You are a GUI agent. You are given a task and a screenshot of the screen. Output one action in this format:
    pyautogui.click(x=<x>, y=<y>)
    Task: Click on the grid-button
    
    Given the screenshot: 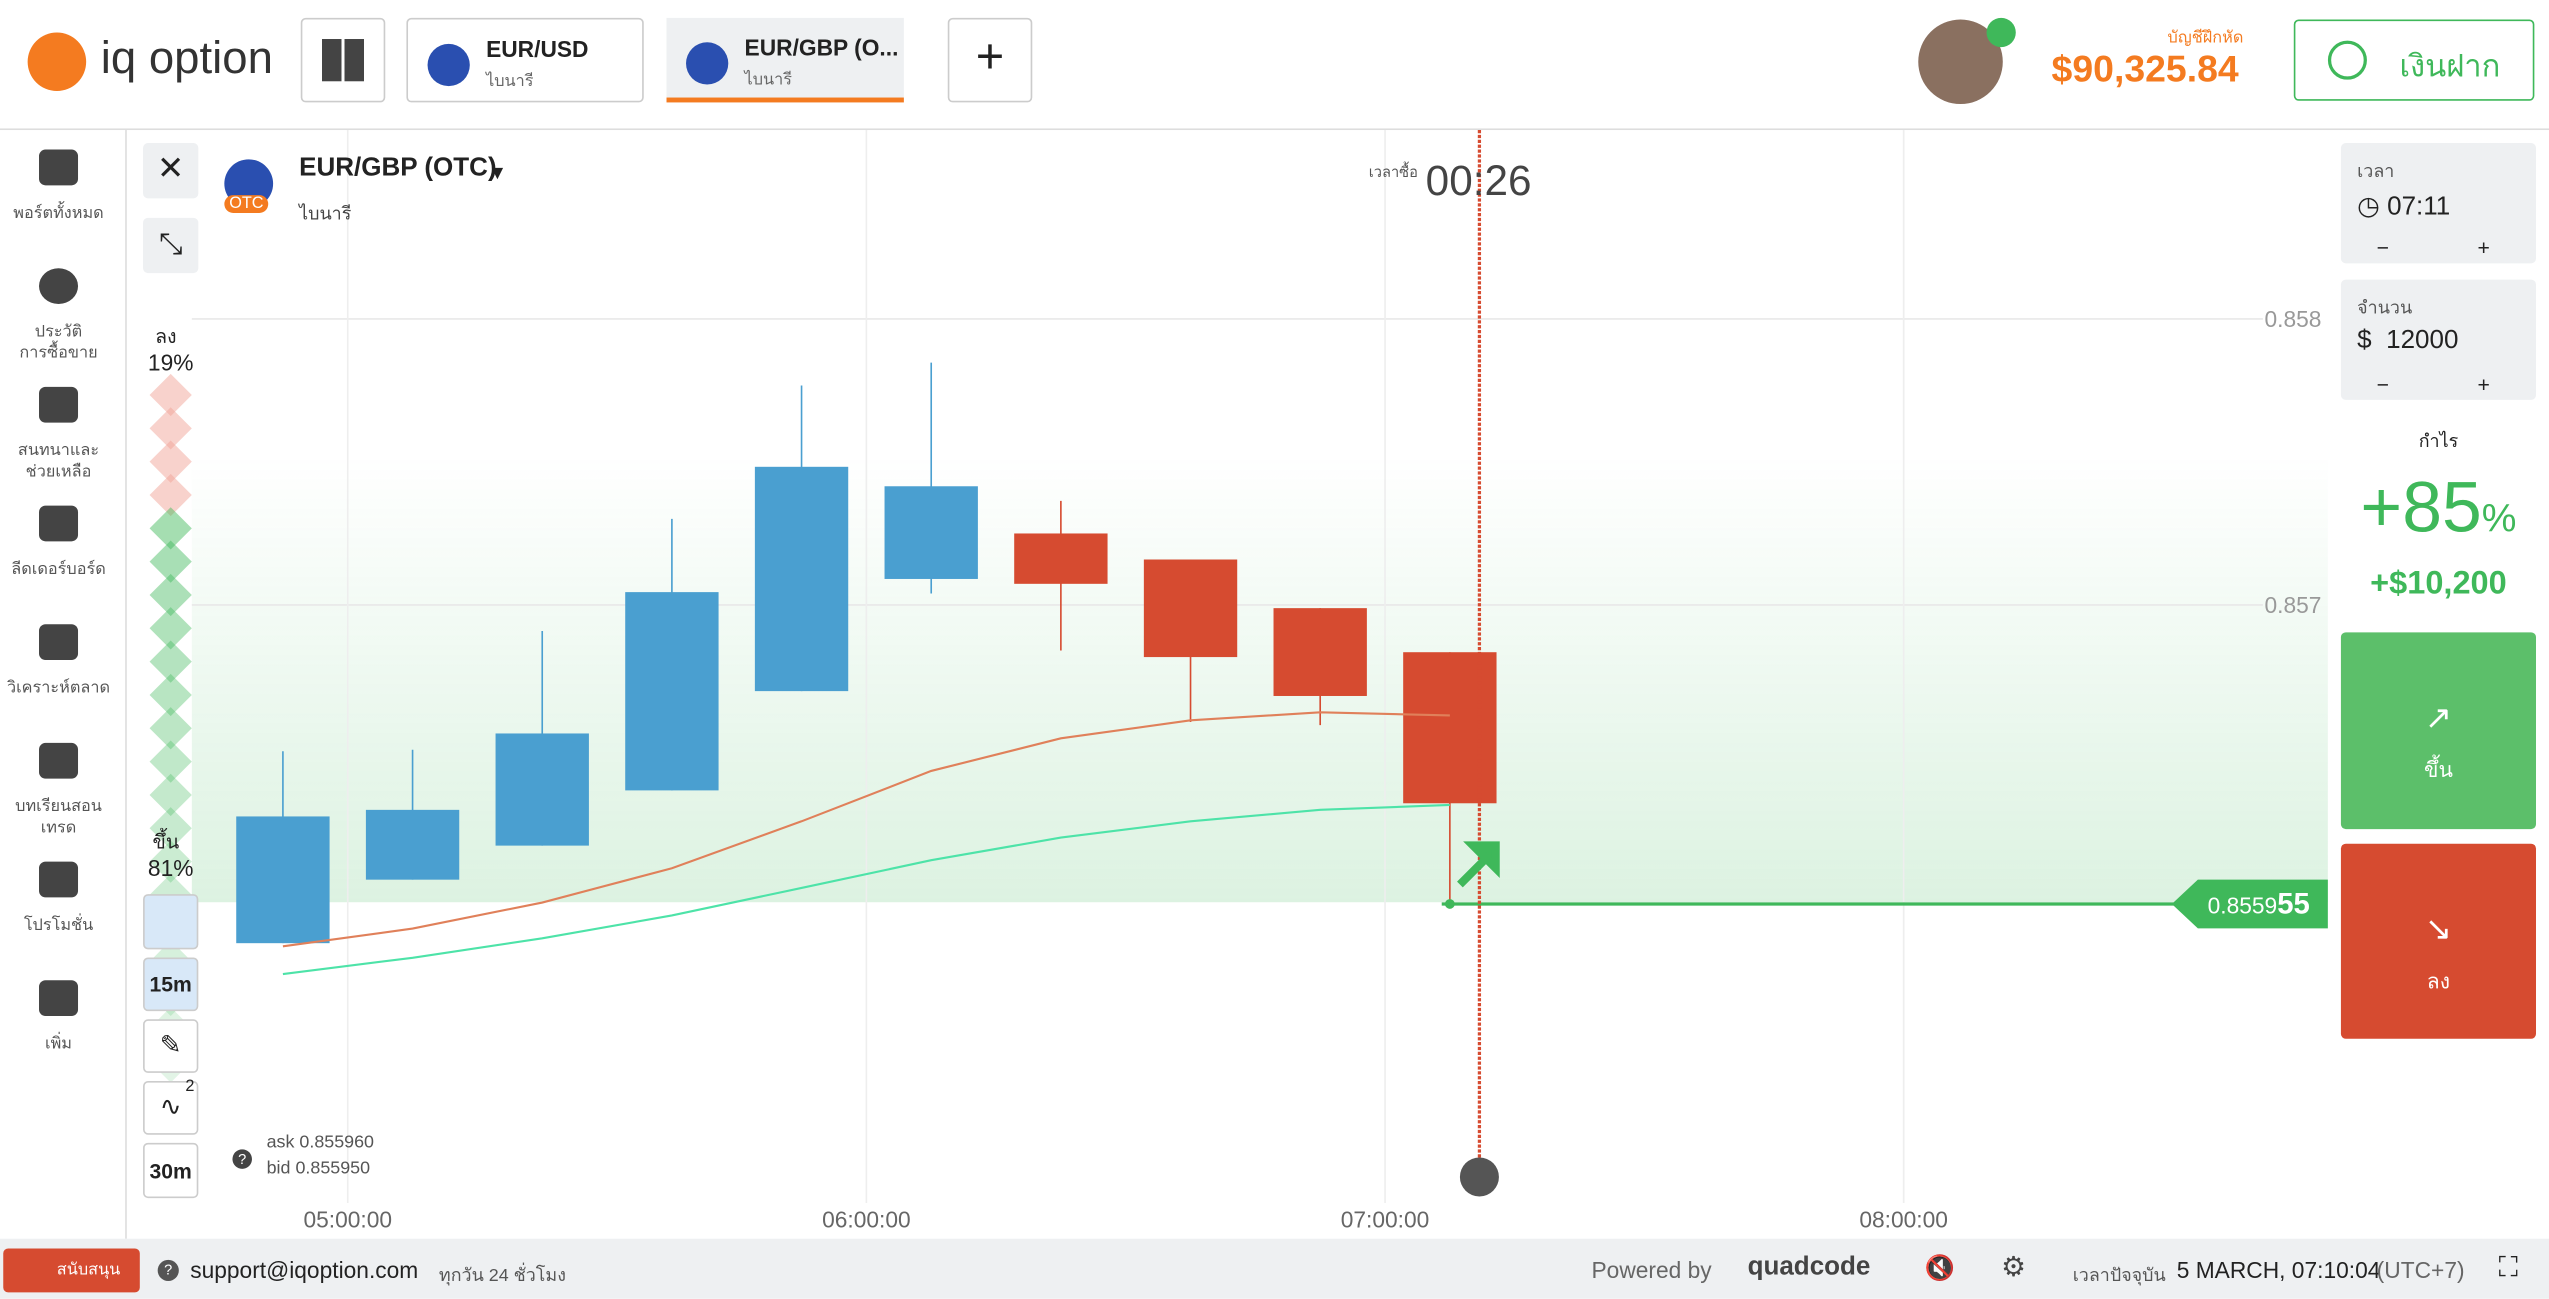 What is the action you would take?
    pyautogui.click(x=343, y=60)
    